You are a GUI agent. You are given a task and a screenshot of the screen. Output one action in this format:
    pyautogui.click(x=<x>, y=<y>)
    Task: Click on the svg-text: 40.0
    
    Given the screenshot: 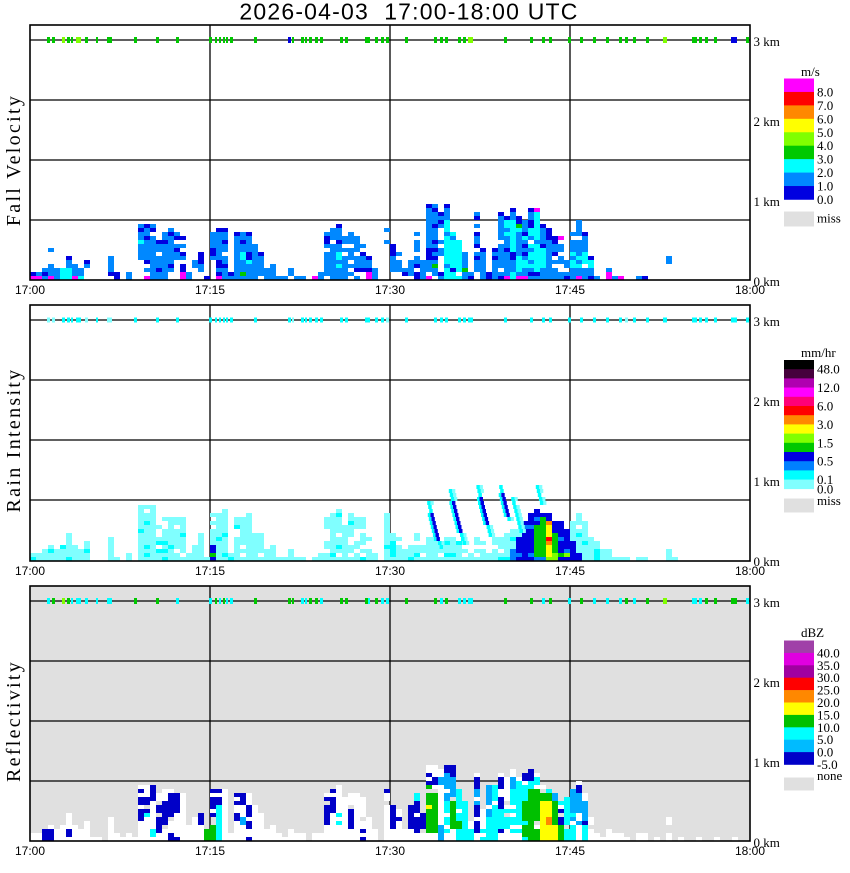 What is the action you would take?
    pyautogui.click(x=828, y=652)
    